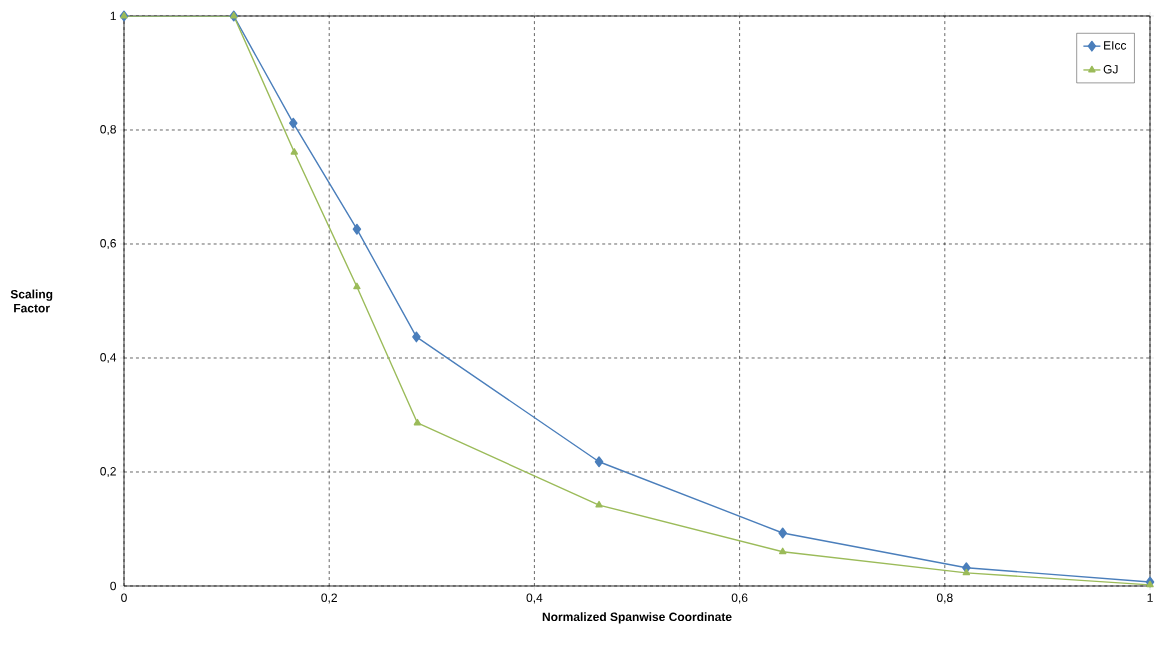  What do you see at coordinates (113, 586) in the screenshot?
I see `y-tick-label: 0` at bounding box center [113, 586].